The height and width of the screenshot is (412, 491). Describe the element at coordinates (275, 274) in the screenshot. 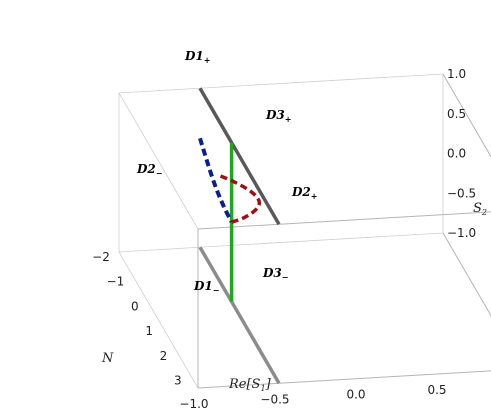

I see `series-label-d3-minus: D3−` at that location.